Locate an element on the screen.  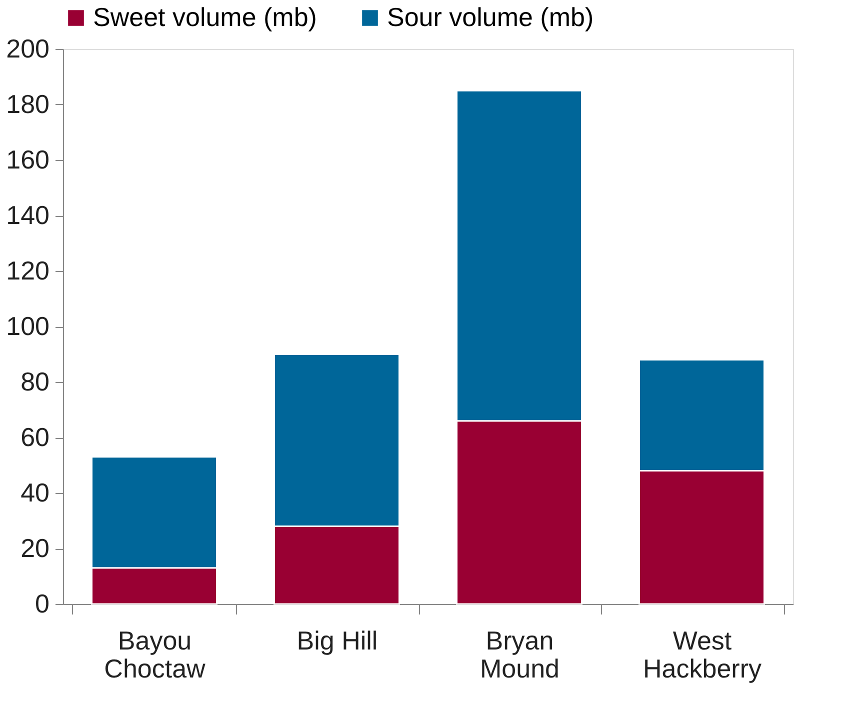
y-tick-label: 100 is located at coordinates (28, 326).